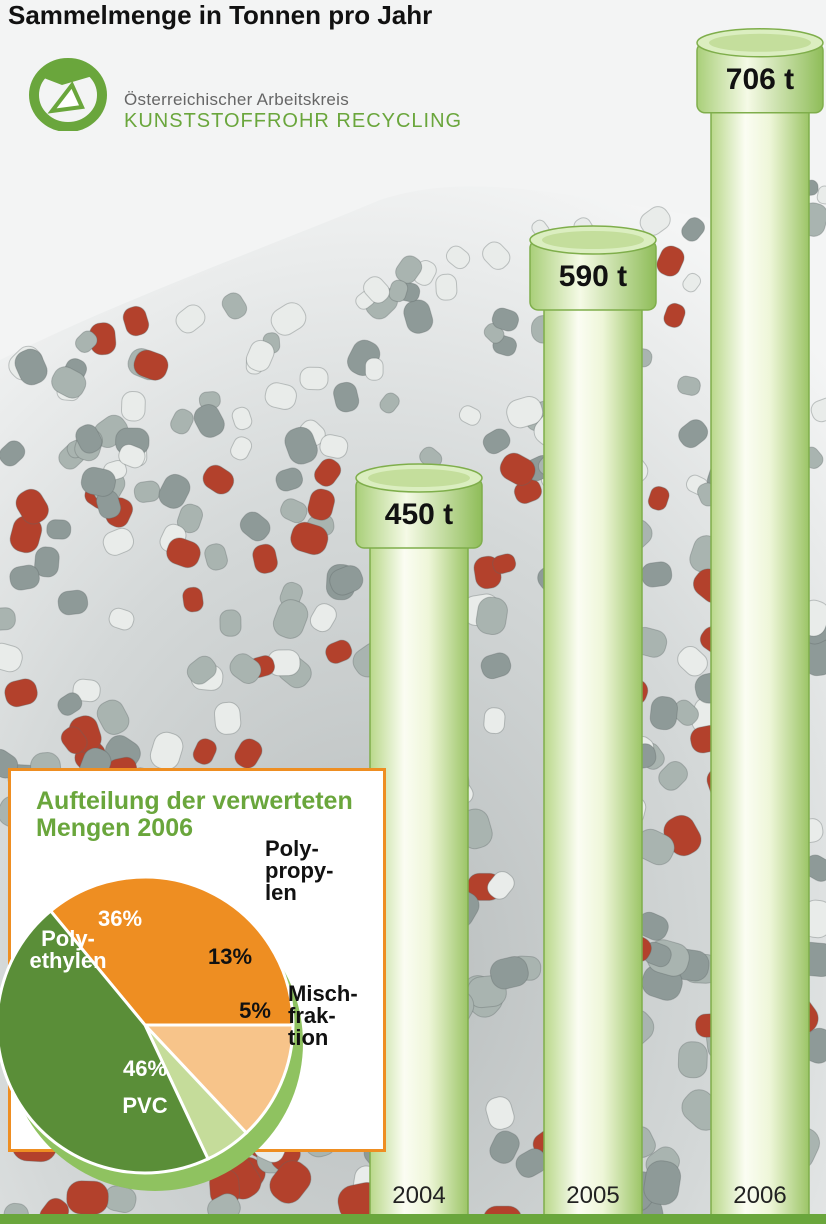  I want to click on pie-slice-label-line: len, so click(281, 892).